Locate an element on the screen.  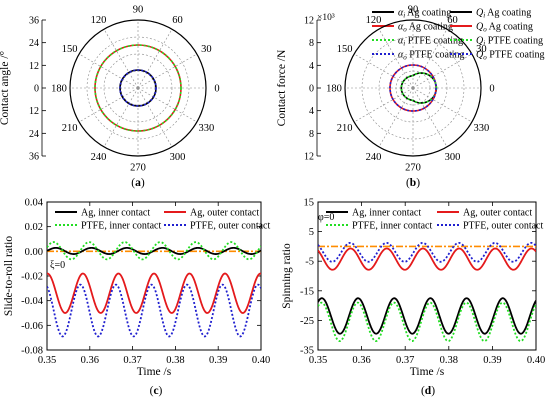
panel-label: (c) is located at coordinates (156, 391).